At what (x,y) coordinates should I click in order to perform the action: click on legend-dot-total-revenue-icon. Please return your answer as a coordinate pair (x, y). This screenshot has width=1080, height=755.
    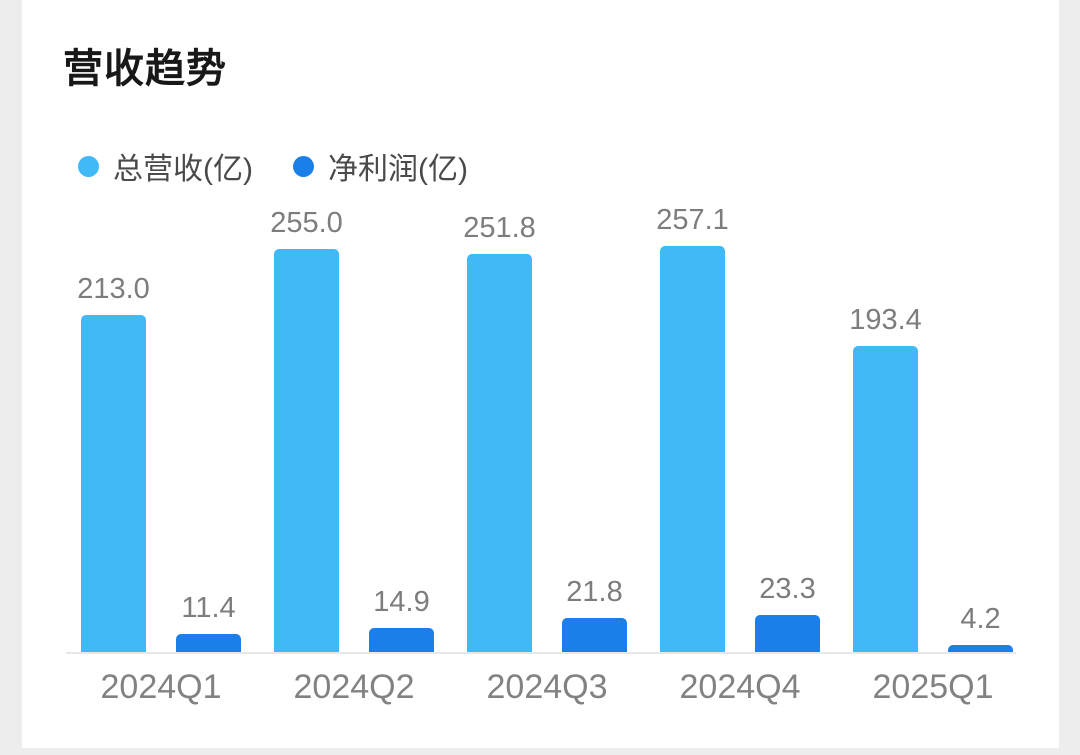
    Looking at the image, I should click on (88, 166).